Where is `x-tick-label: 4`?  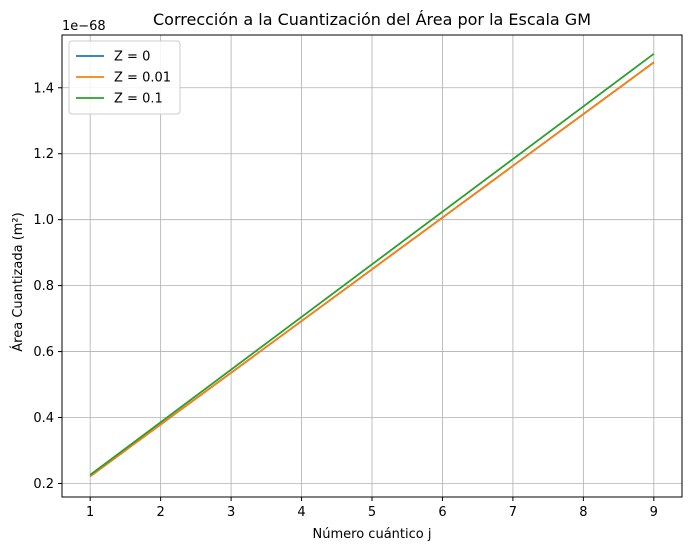
x-tick-label: 4 is located at coordinates (301, 512).